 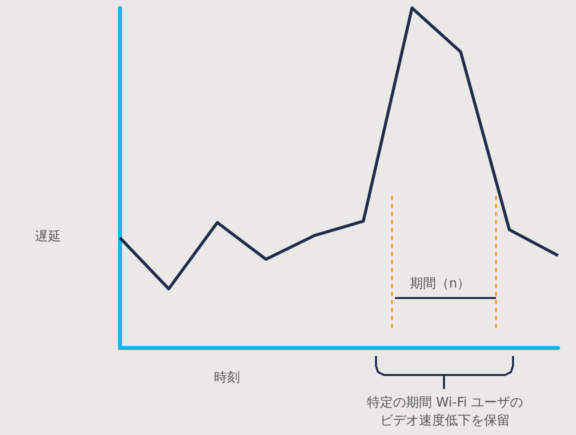 What do you see at coordinates (48, 237) in the screenshot?
I see `y-axis-title: 遅延` at bounding box center [48, 237].